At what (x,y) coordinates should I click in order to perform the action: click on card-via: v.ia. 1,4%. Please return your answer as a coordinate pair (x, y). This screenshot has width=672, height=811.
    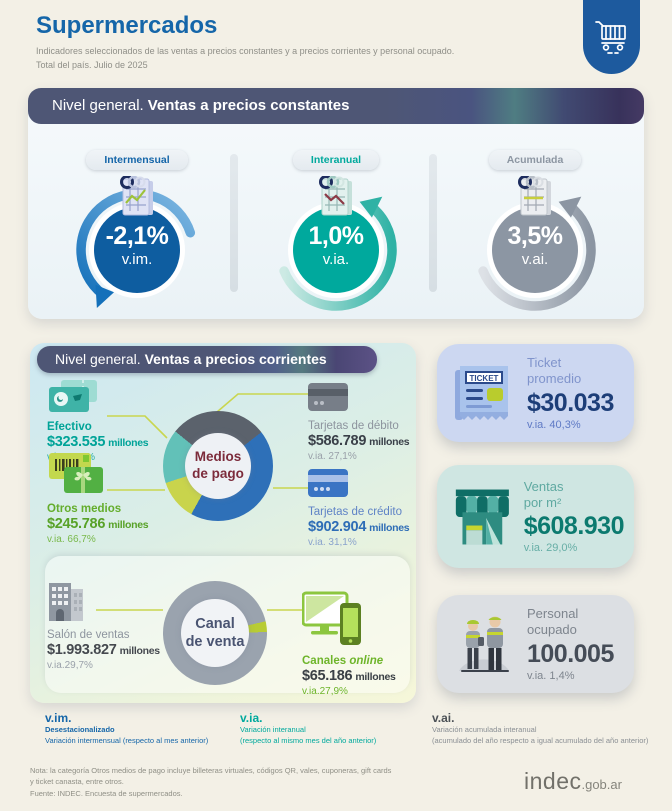
    Looking at the image, I should click on (551, 675).